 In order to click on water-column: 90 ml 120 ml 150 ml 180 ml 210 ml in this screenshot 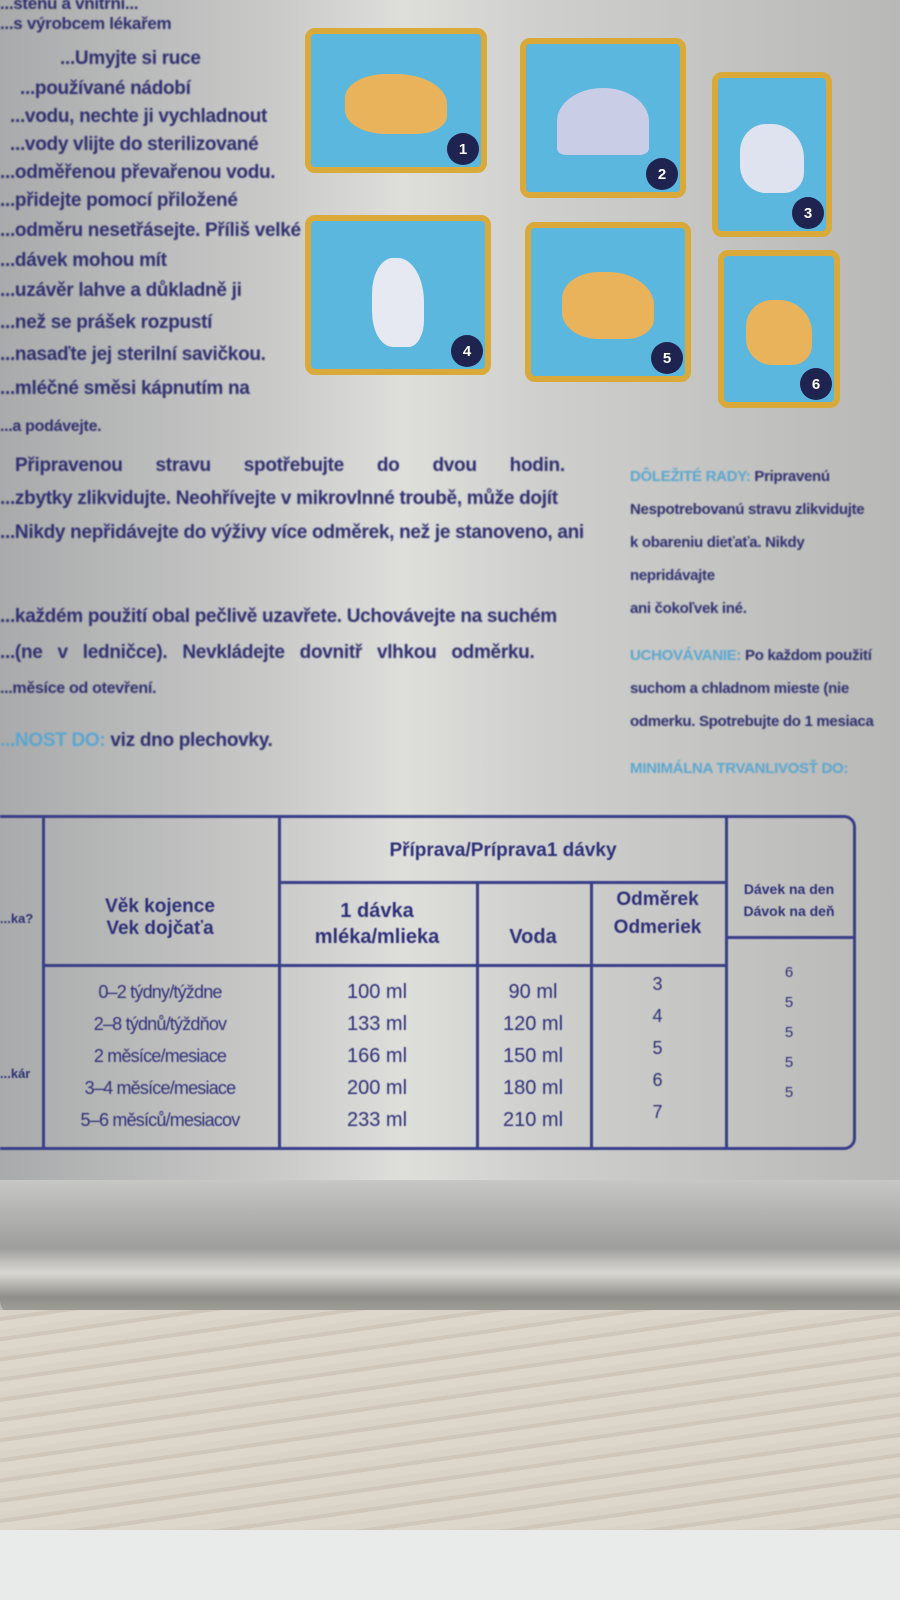, I will do `click(533, 1056)`.